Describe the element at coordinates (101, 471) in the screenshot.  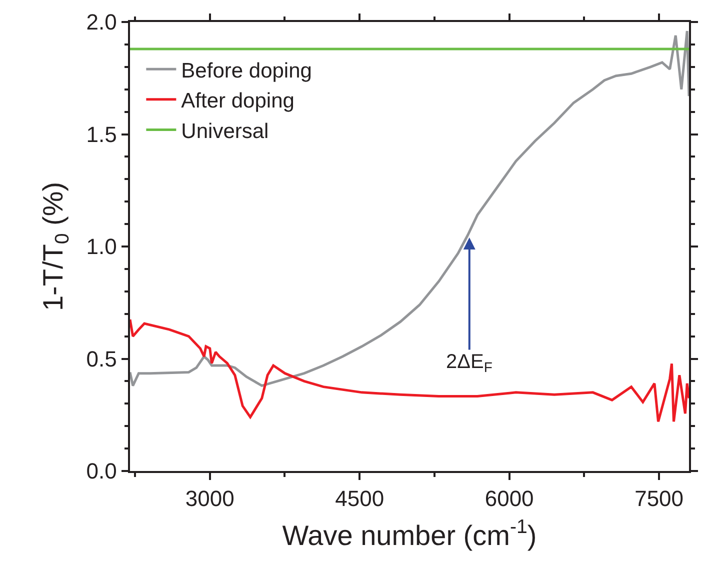
I see `y-tick-label: 0.0` at that location.